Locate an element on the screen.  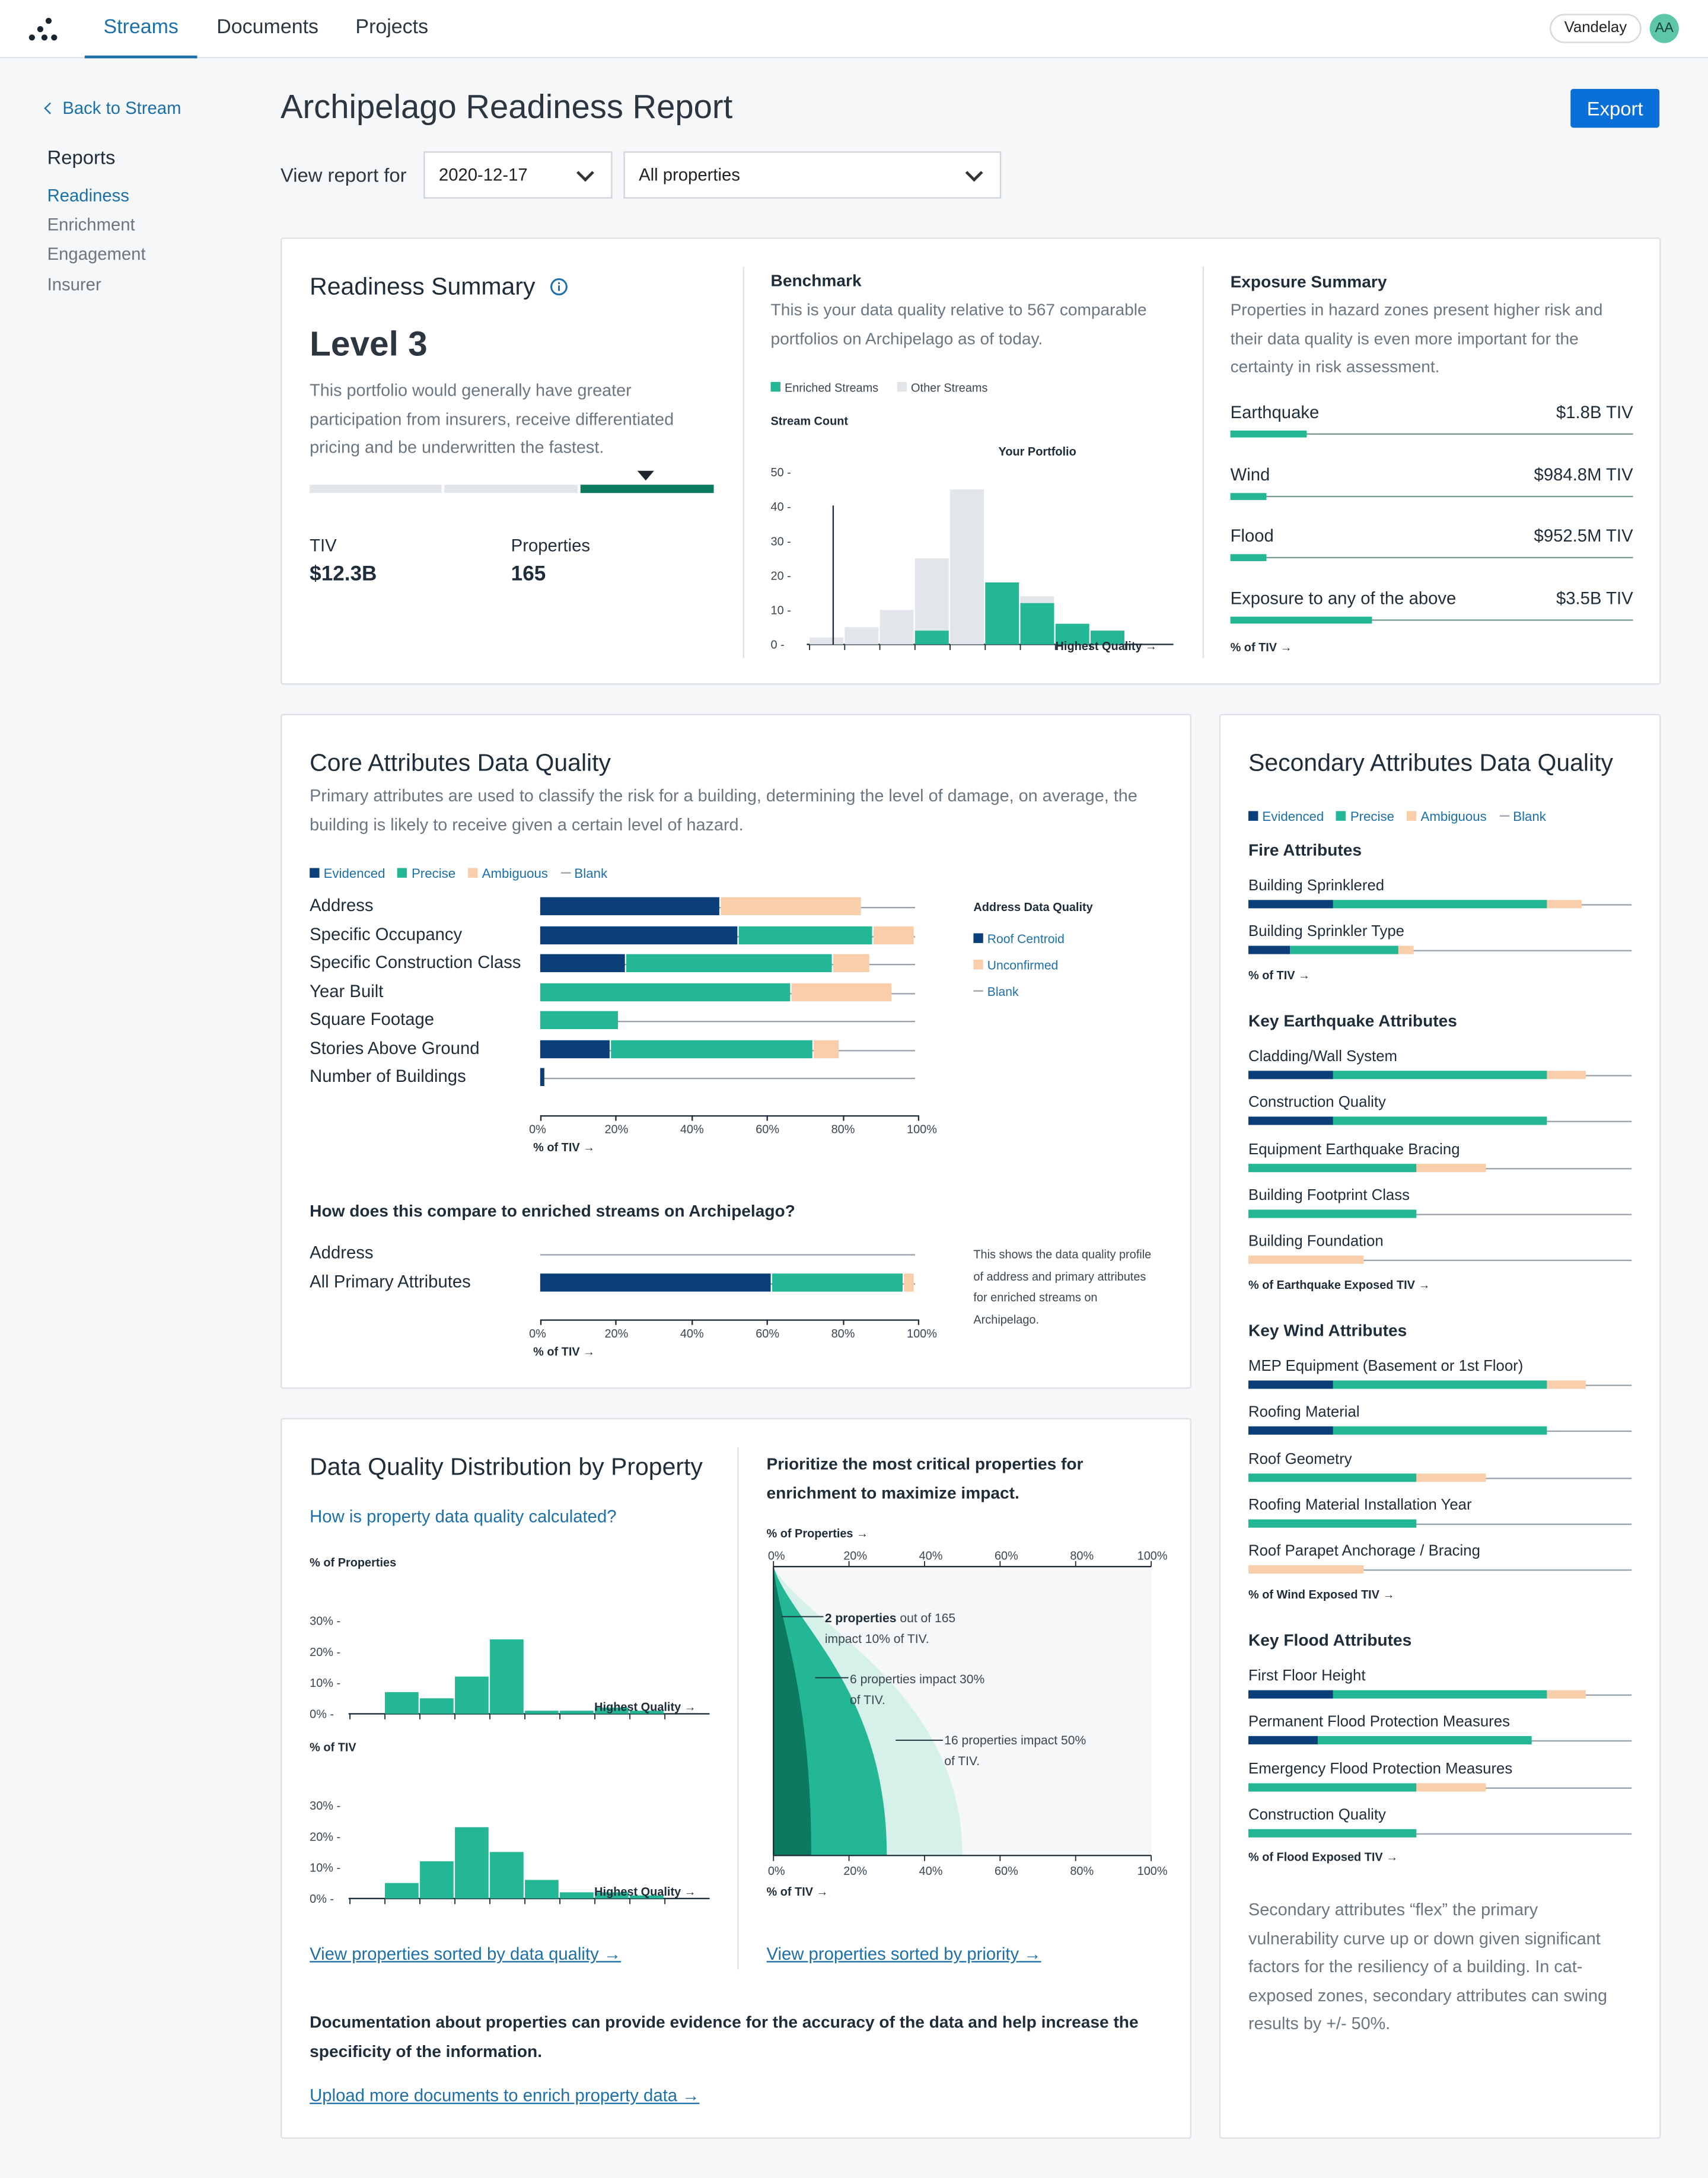
legend-blank: Blank is located at coordinates (1019, 992).